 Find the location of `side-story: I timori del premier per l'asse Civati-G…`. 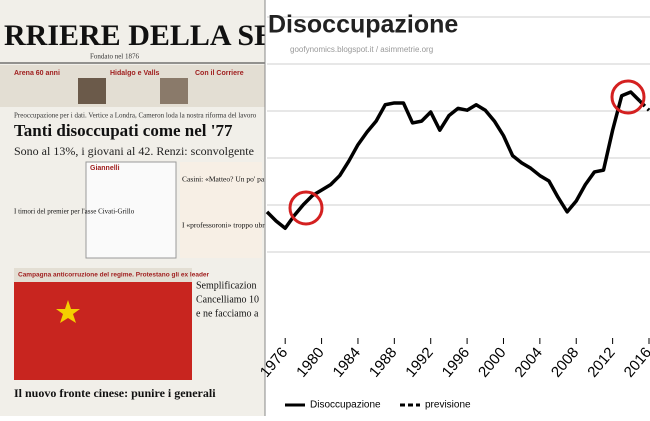

side-story: I timori del premier per l'asse Civati-G… is located at coordinates (74, 212).